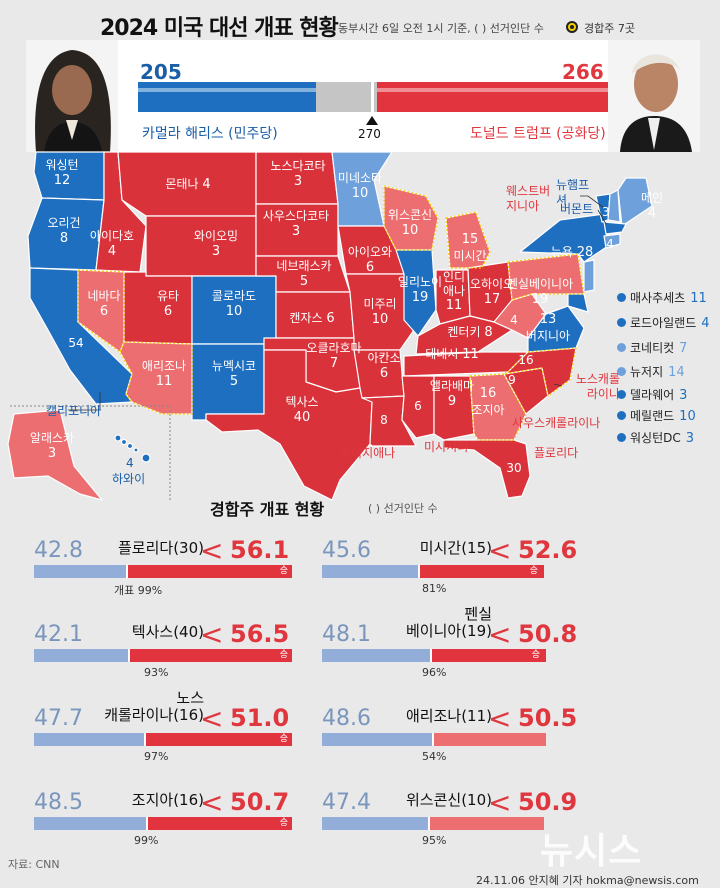  I want to click on state-new-jersey, so click(589, 276).